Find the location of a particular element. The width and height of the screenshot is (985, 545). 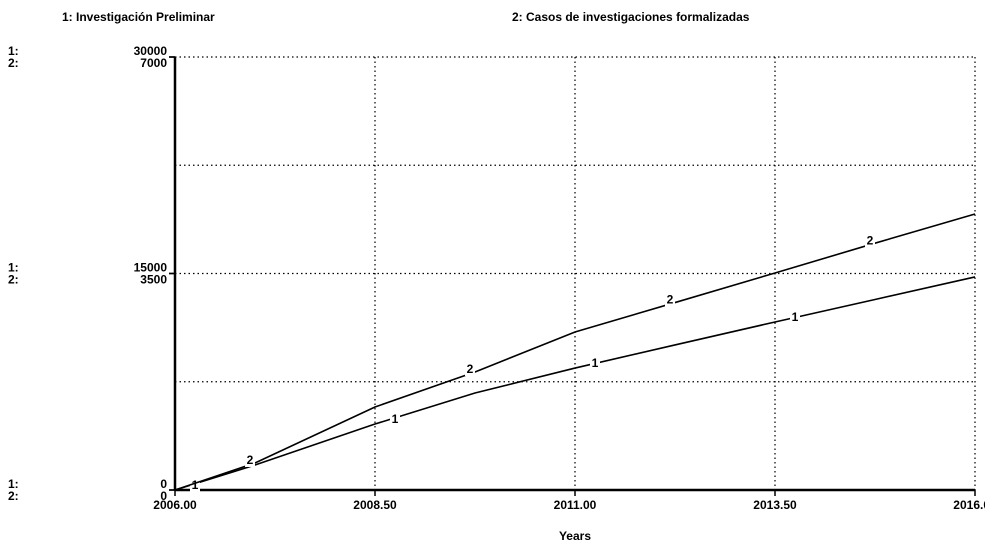

x-tick-label: 2006.00 is located at coordinates (175, 505).